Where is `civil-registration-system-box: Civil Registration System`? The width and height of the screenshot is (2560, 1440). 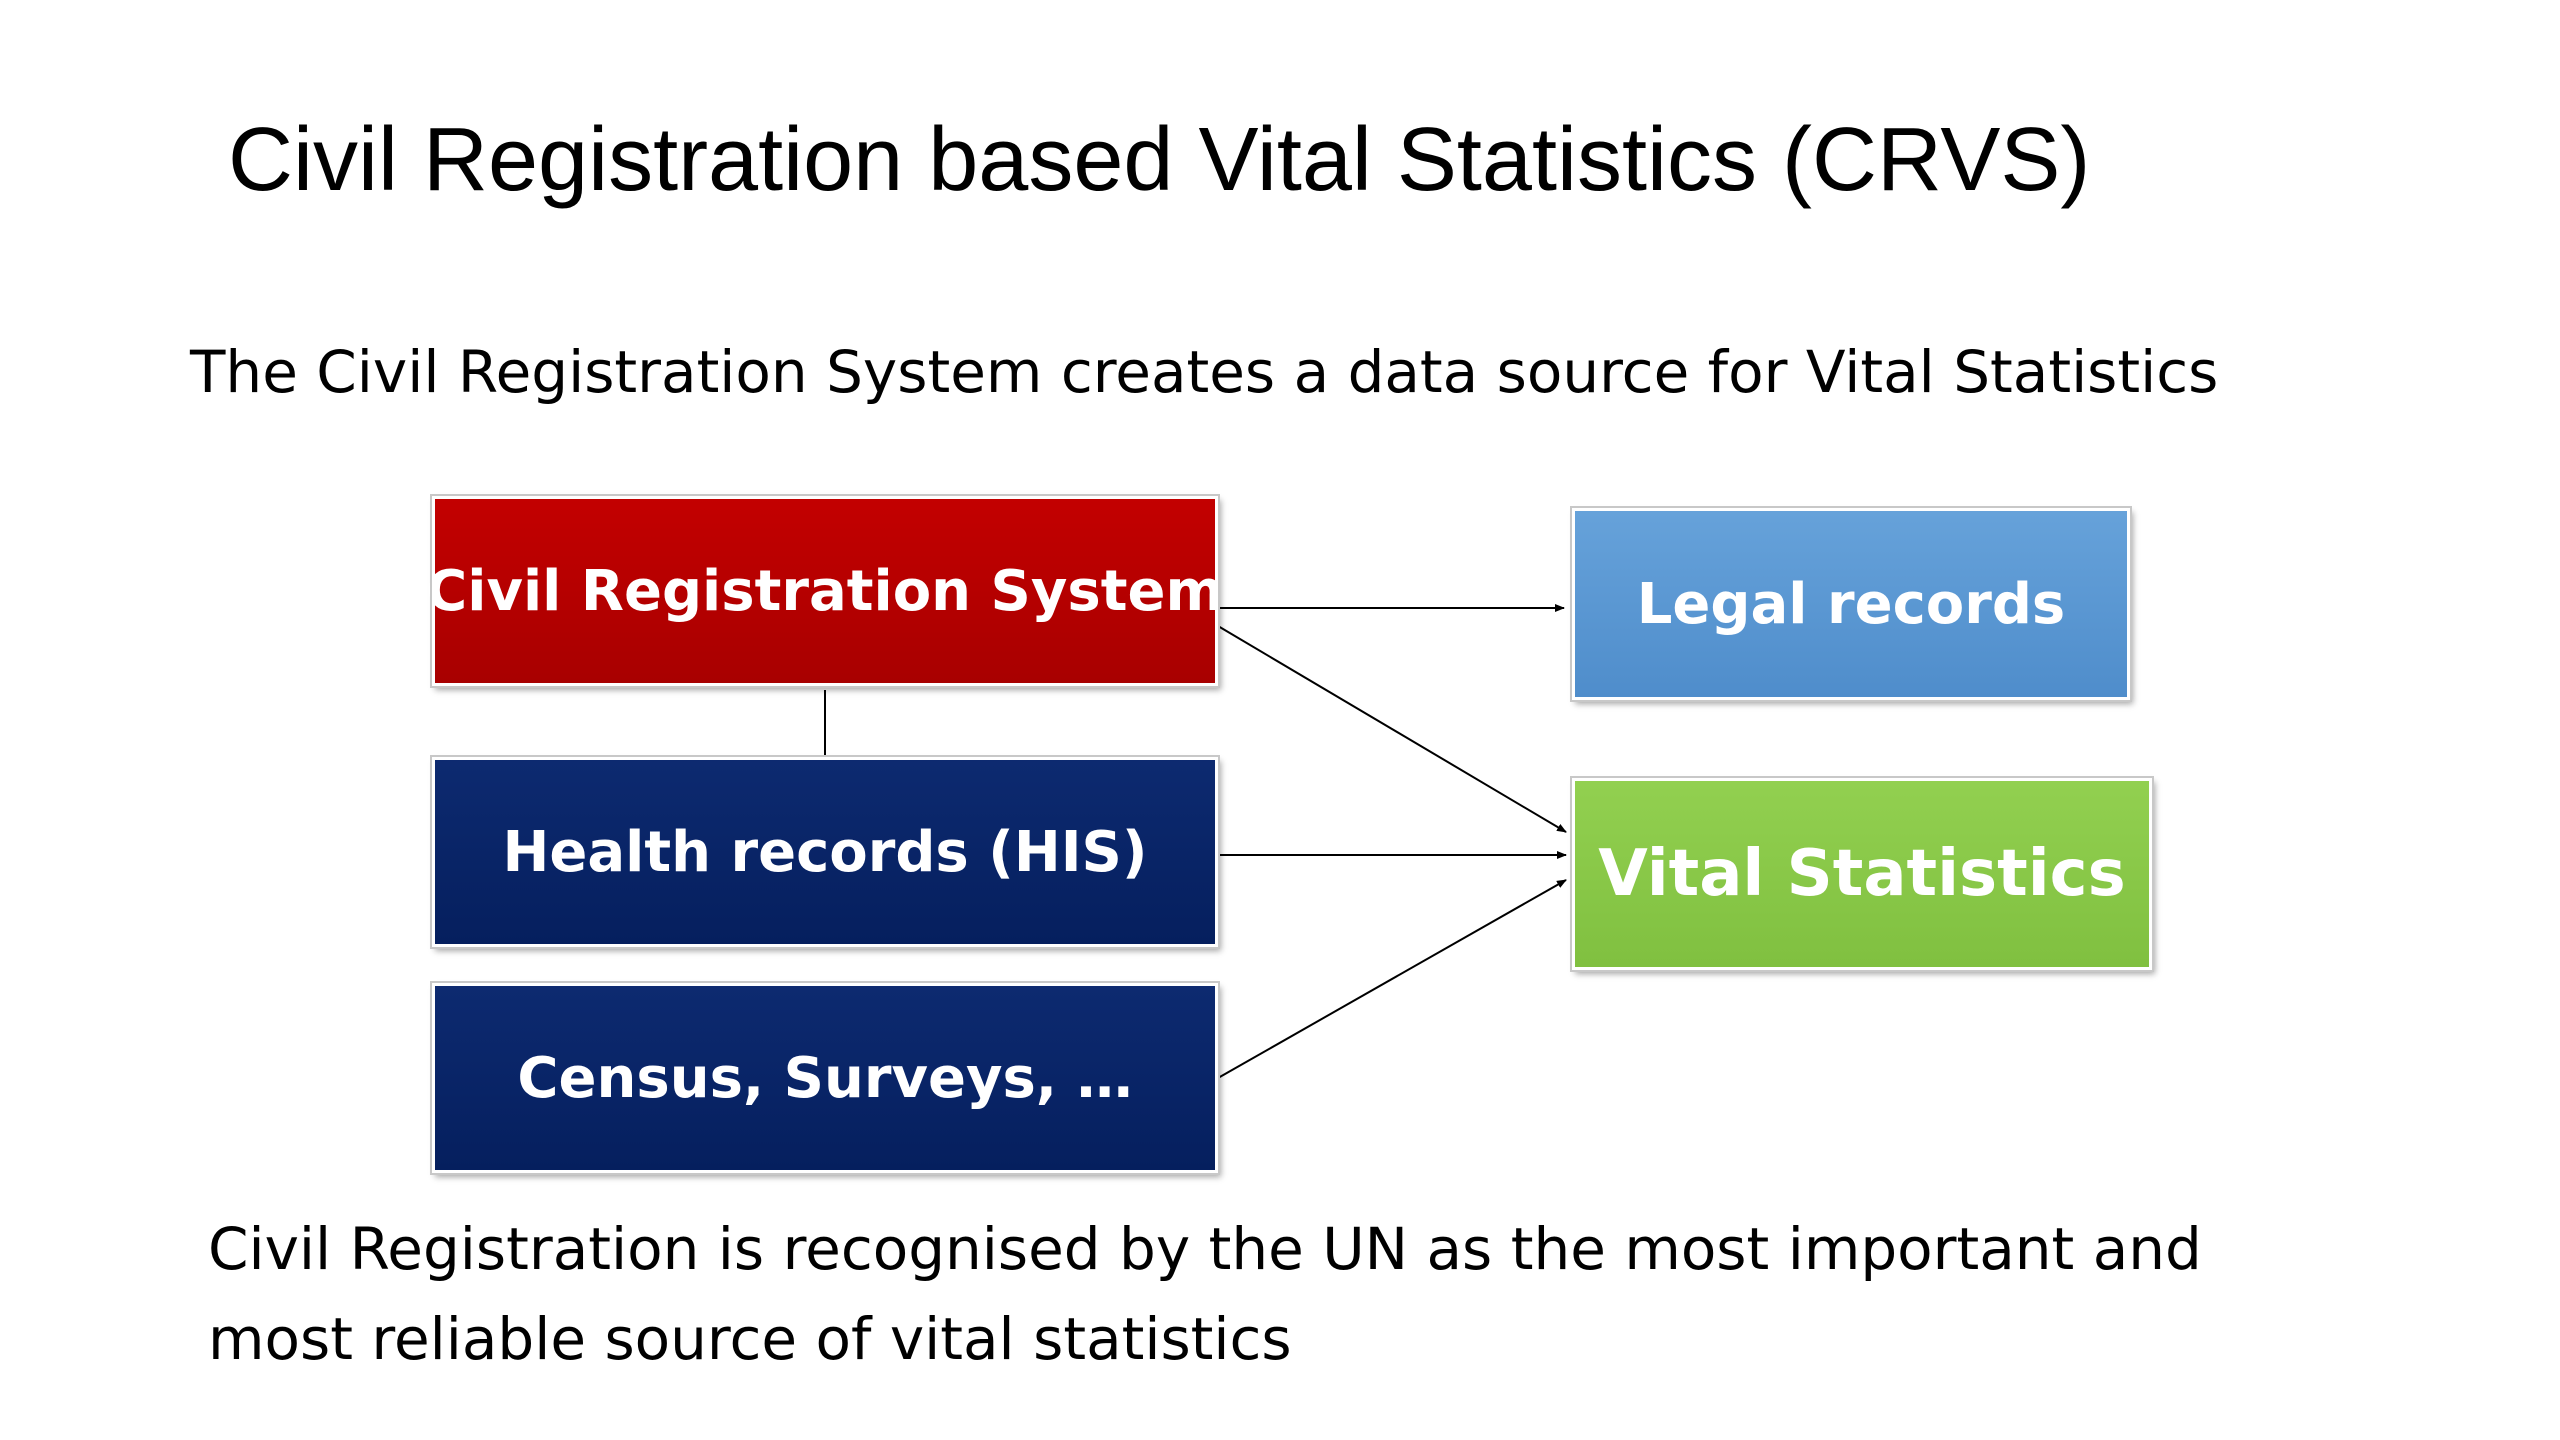
civil-registration-system-box: Civil Registration System is located at coordinates (825, 591).